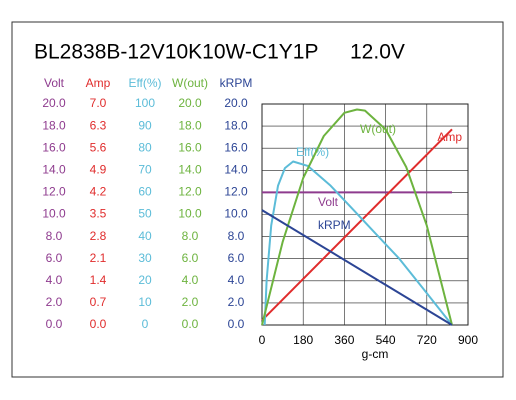 The image size is (516, 400). What do you see at coordinates (449, 137) in the screenshot?
I see `series-label: Amp` at bounding box center [449, 137].